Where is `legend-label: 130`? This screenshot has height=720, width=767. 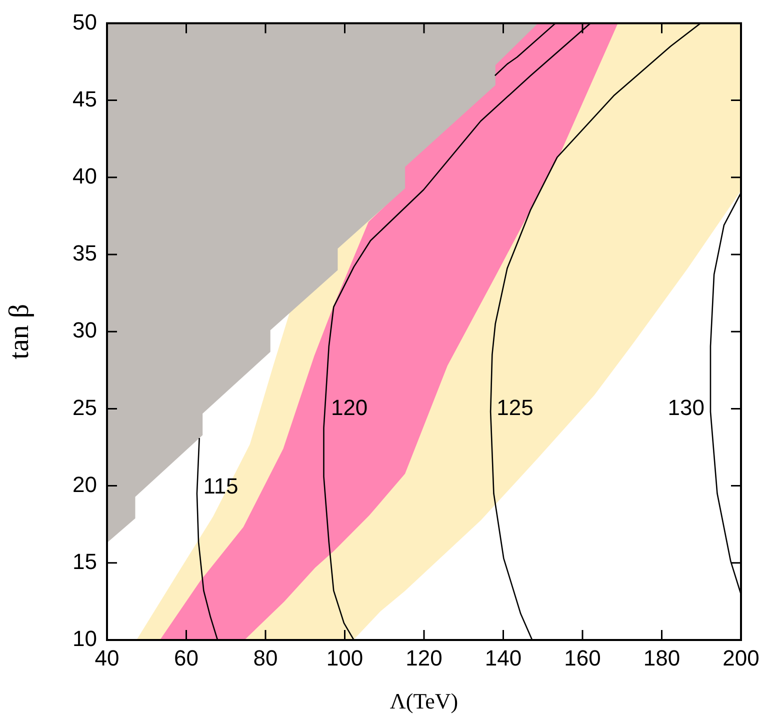
legend-label: 130 is located at coordinates (686, 407).